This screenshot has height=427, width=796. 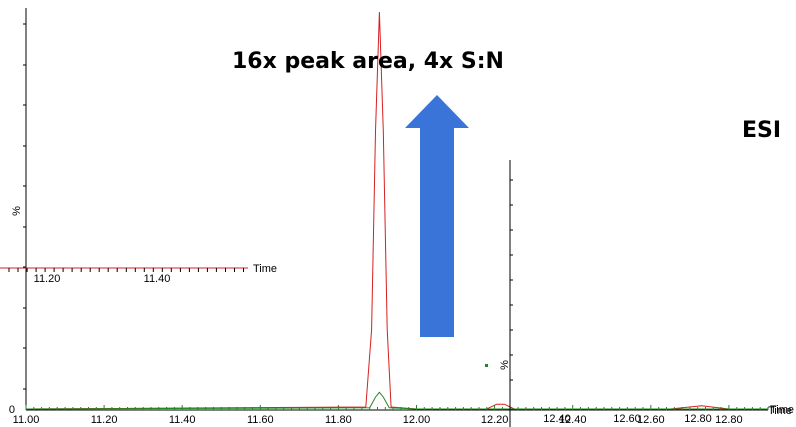 I want to click on side-label-annotation: ESI, so click(x=761, y=130).